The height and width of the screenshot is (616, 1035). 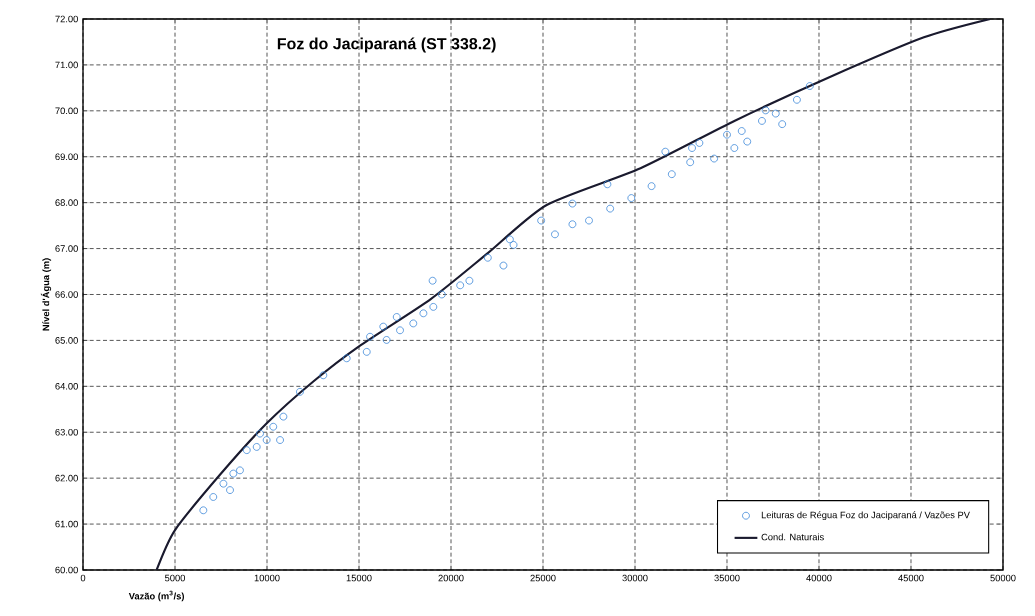 What do you see at coordinates (819, 578) in the screenshot?
I see `x-tick-label: 40000` at bounding box center [819, 578].